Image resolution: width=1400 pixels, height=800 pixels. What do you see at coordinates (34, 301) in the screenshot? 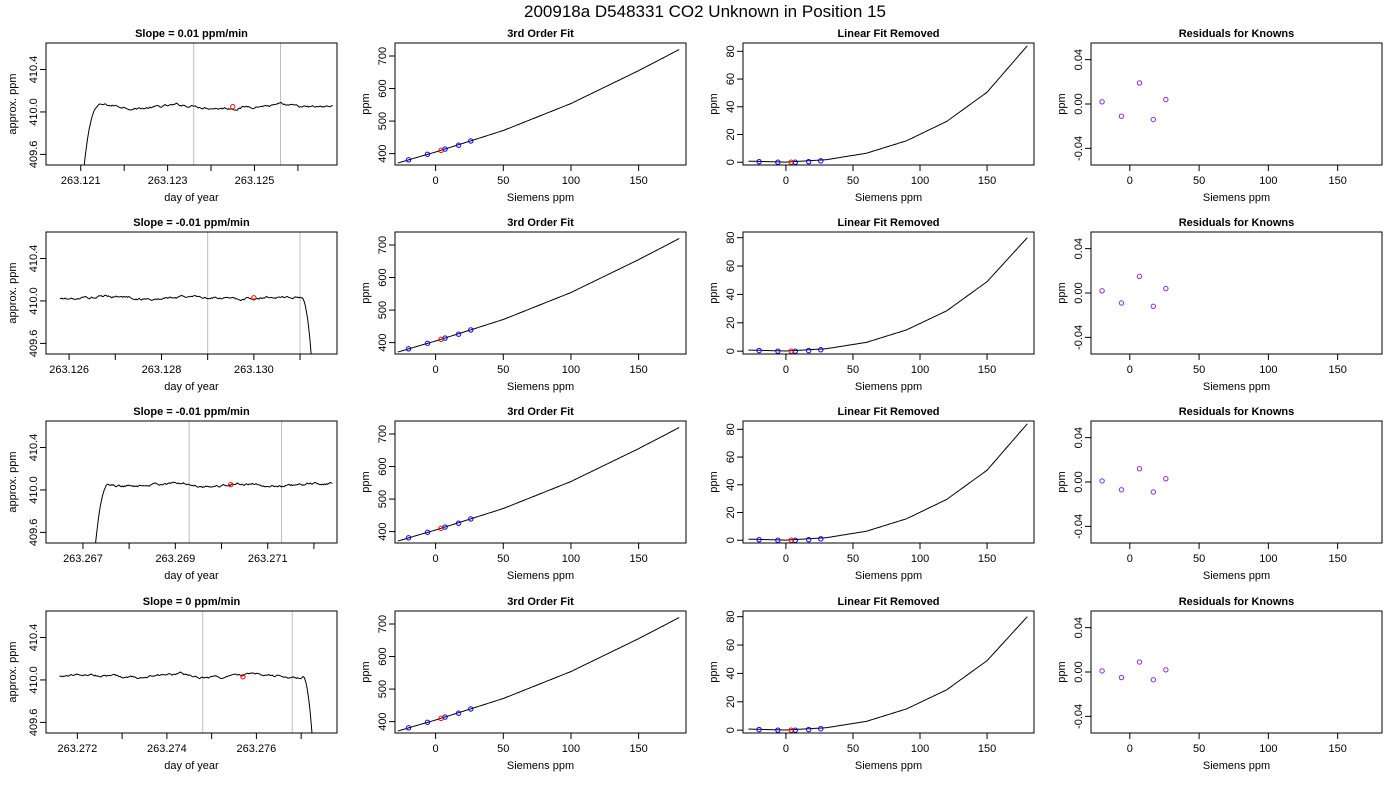
I see `y-tick-label: 410.0` at bounding box center [34, 301].